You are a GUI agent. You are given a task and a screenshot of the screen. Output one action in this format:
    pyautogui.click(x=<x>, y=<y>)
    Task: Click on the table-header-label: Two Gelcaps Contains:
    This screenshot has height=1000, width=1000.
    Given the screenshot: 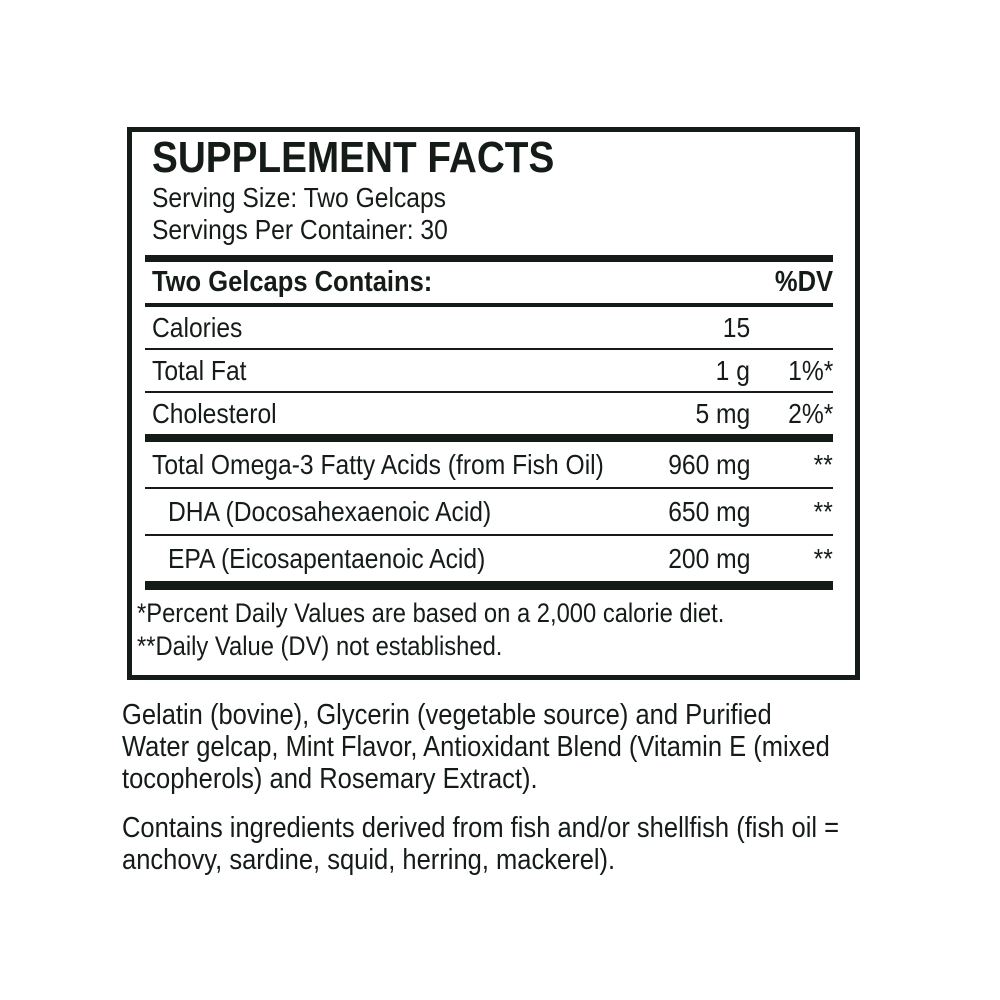 What is the action you would take?
    pyautogui.click(x=292, y=282)
    